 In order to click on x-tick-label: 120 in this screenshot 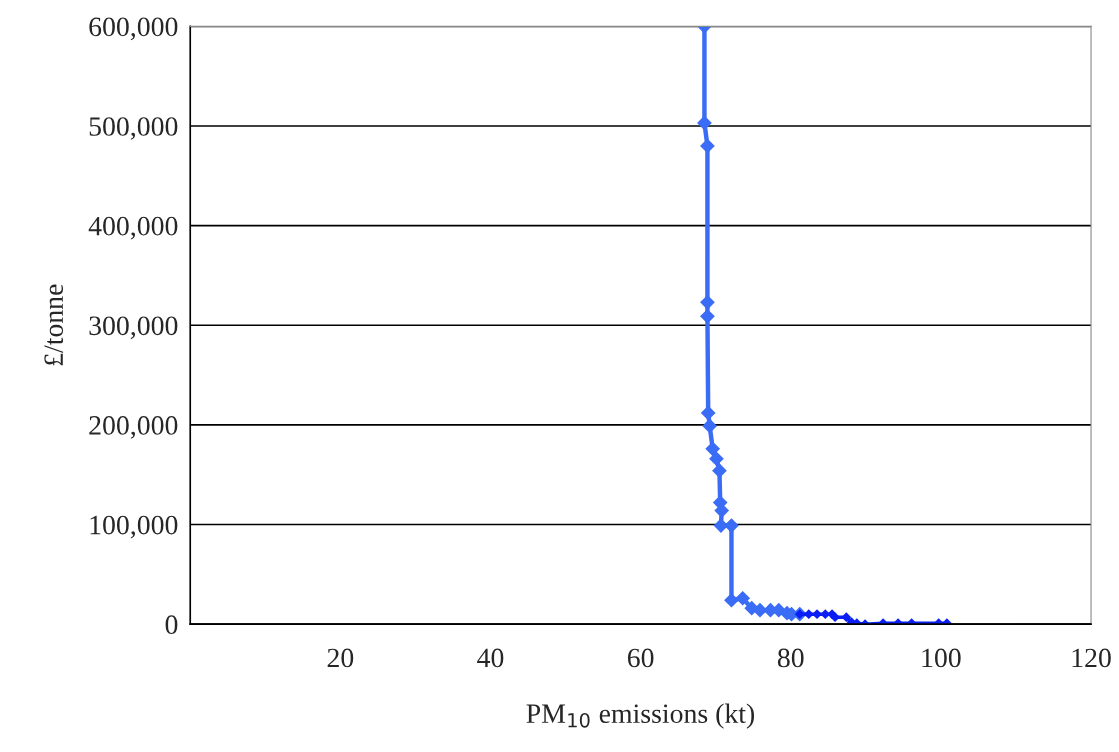, I will do `click(1091, 658)`.